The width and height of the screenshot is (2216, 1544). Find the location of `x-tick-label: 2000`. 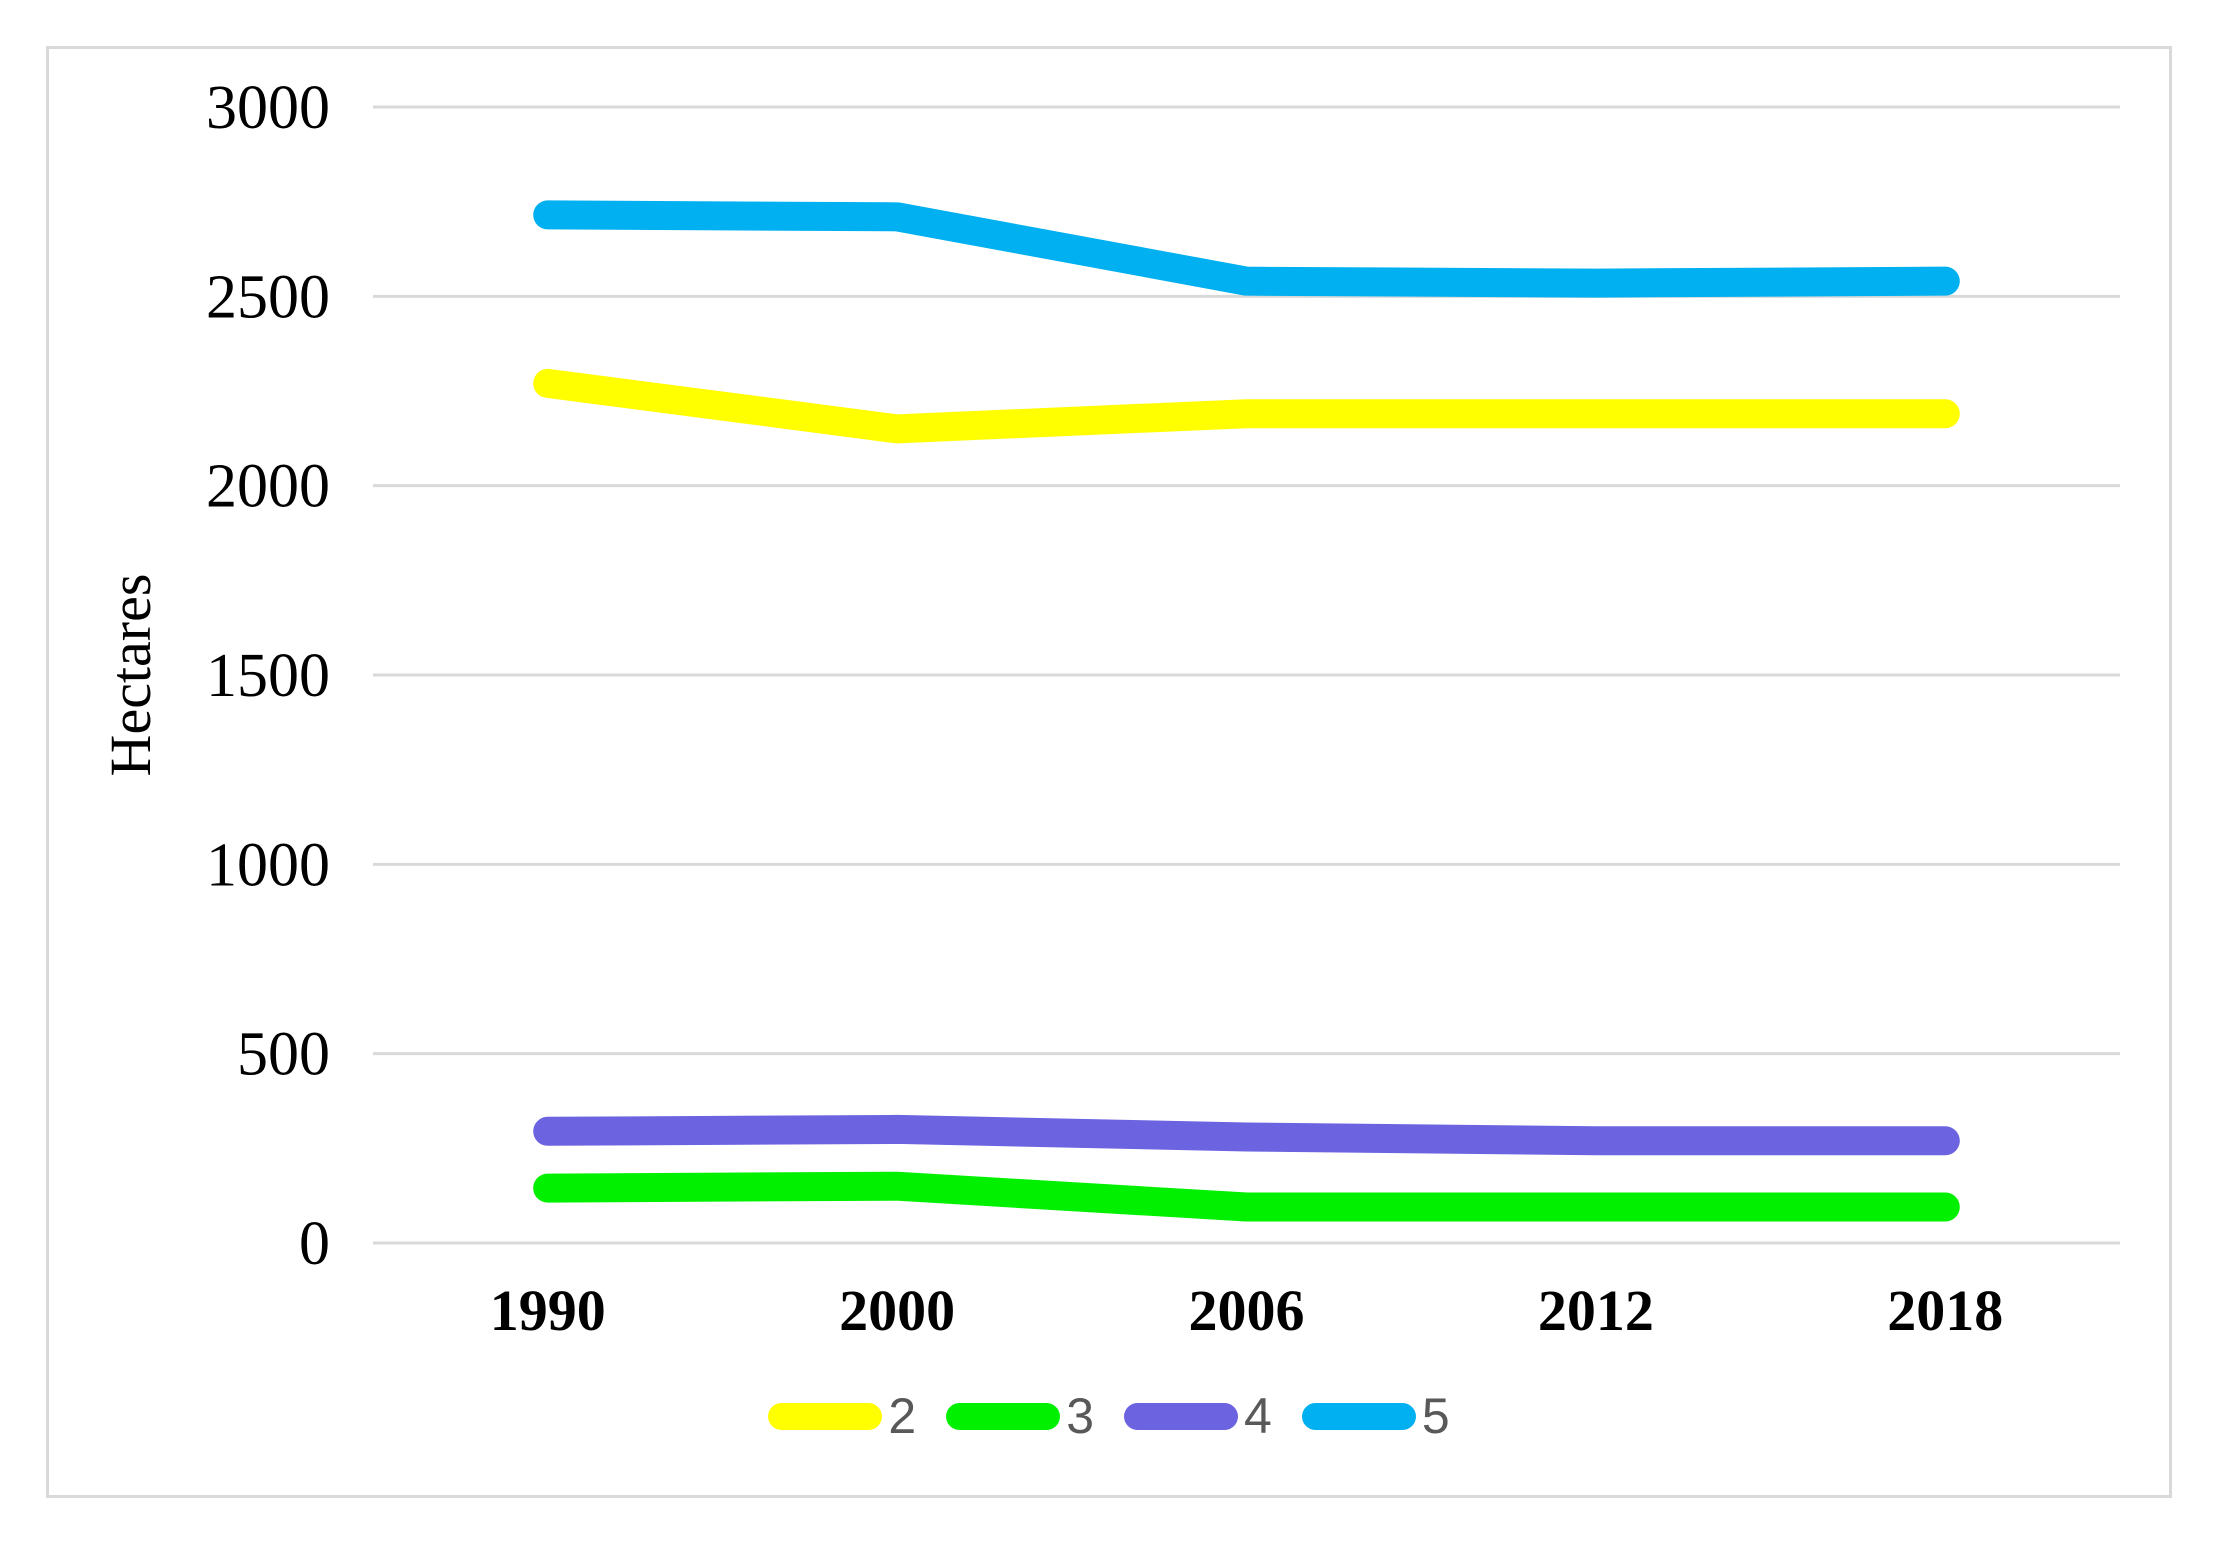

x-tick-label: 2000 is located at coordinates (897, 1310).